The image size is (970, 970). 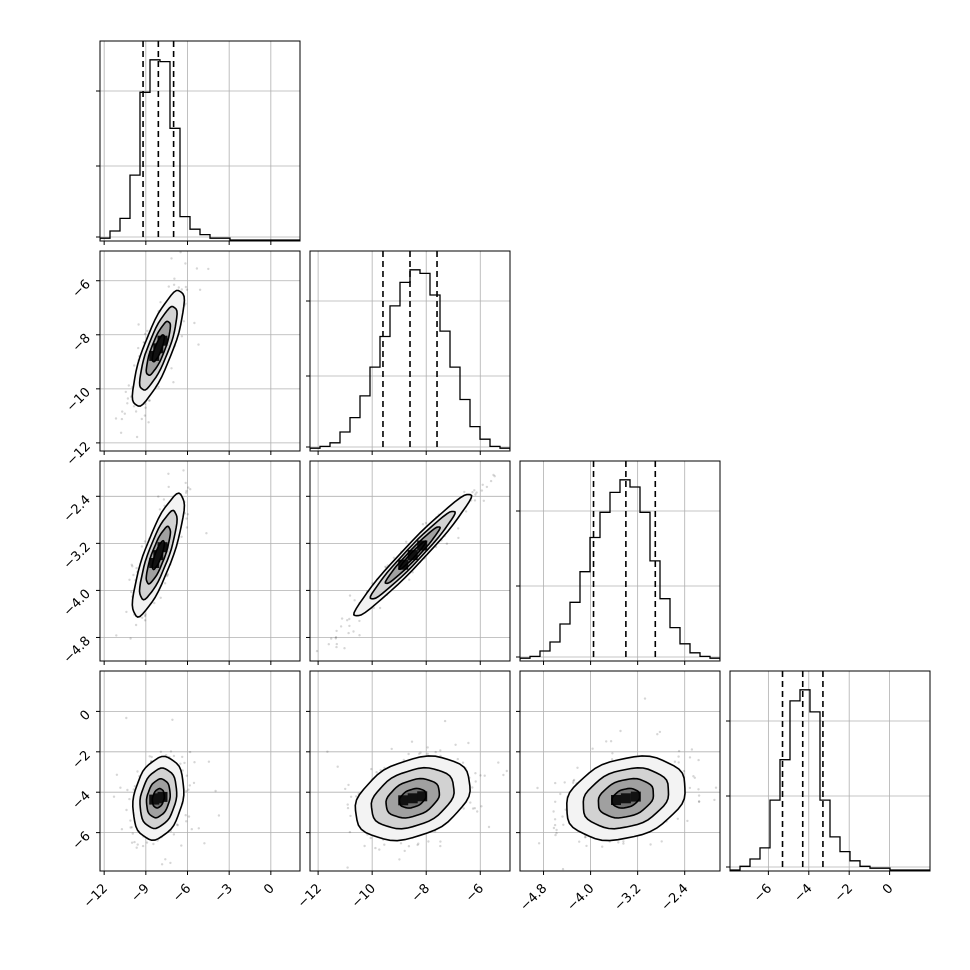 What do you see at coordinates (533, 897) in the screenshot?
I see `x-tick-label: −4.8` at bounding box center [533, 897].